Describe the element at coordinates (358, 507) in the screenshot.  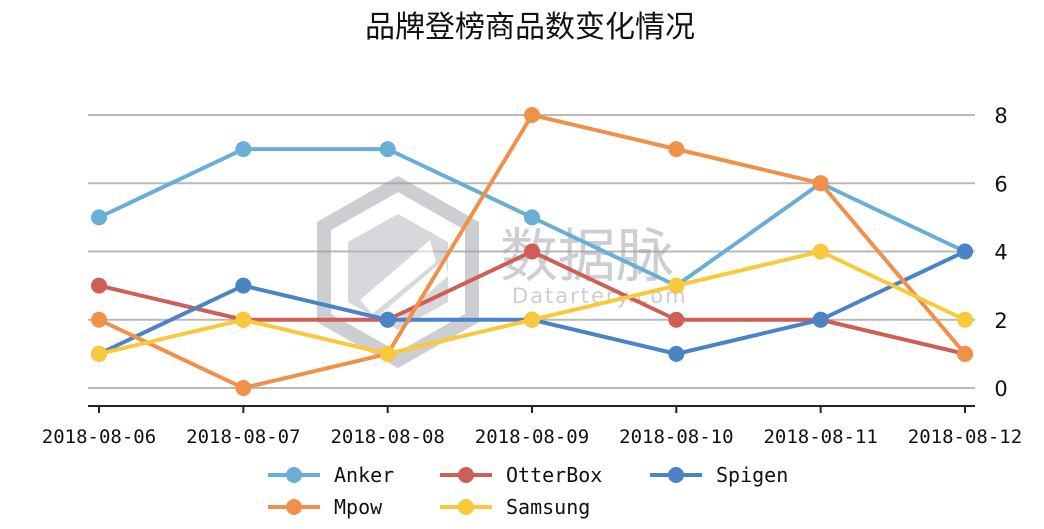
I see `legend-label: Mpow` at that location.